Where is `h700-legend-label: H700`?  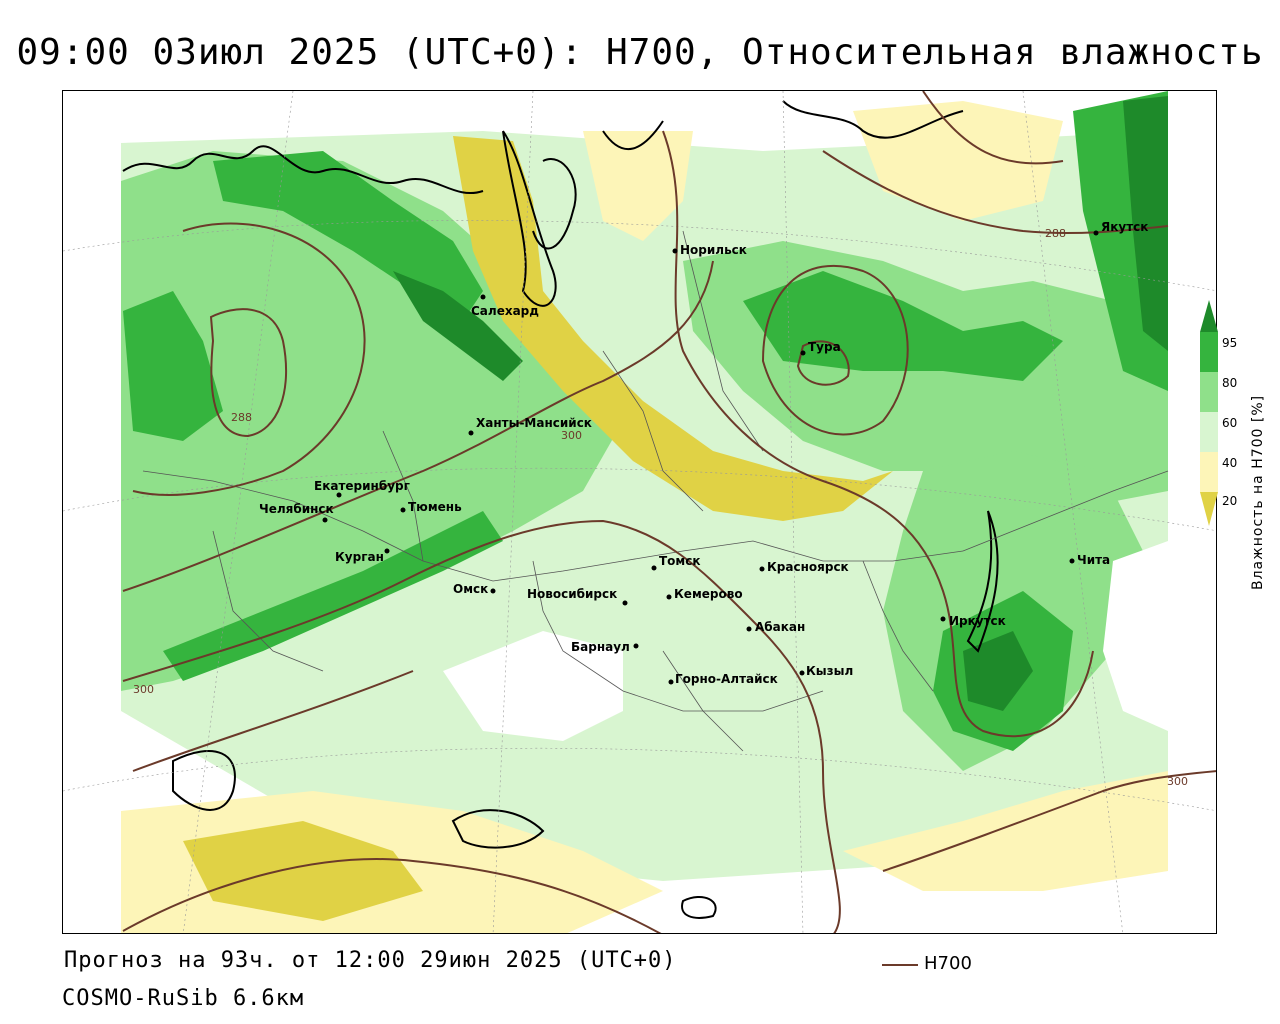 h700-legend-label: H700 is located at coordinates (948, 963).